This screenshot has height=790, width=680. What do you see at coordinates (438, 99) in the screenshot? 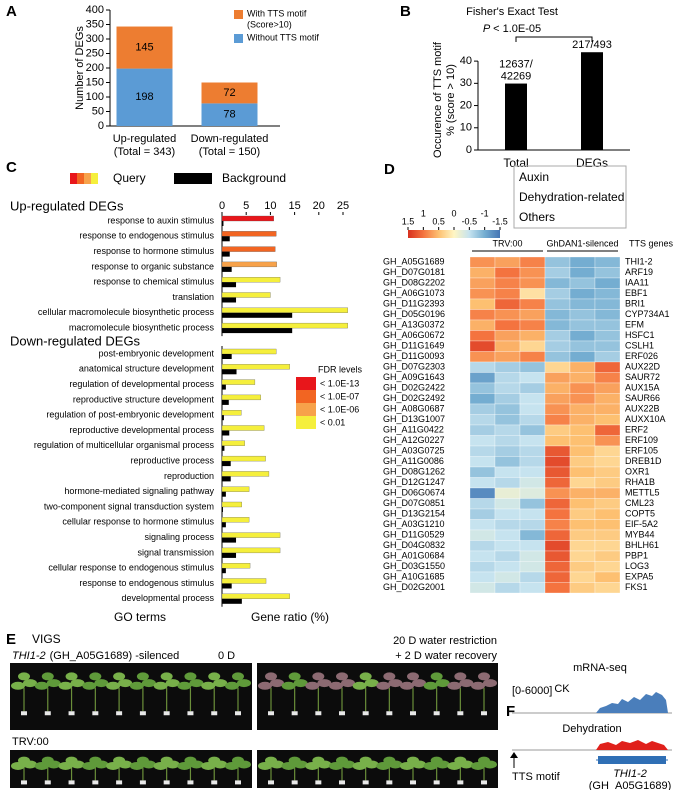
I see `y-axis-label: Occurence of TTS motif` at bounding box center [438, 99].